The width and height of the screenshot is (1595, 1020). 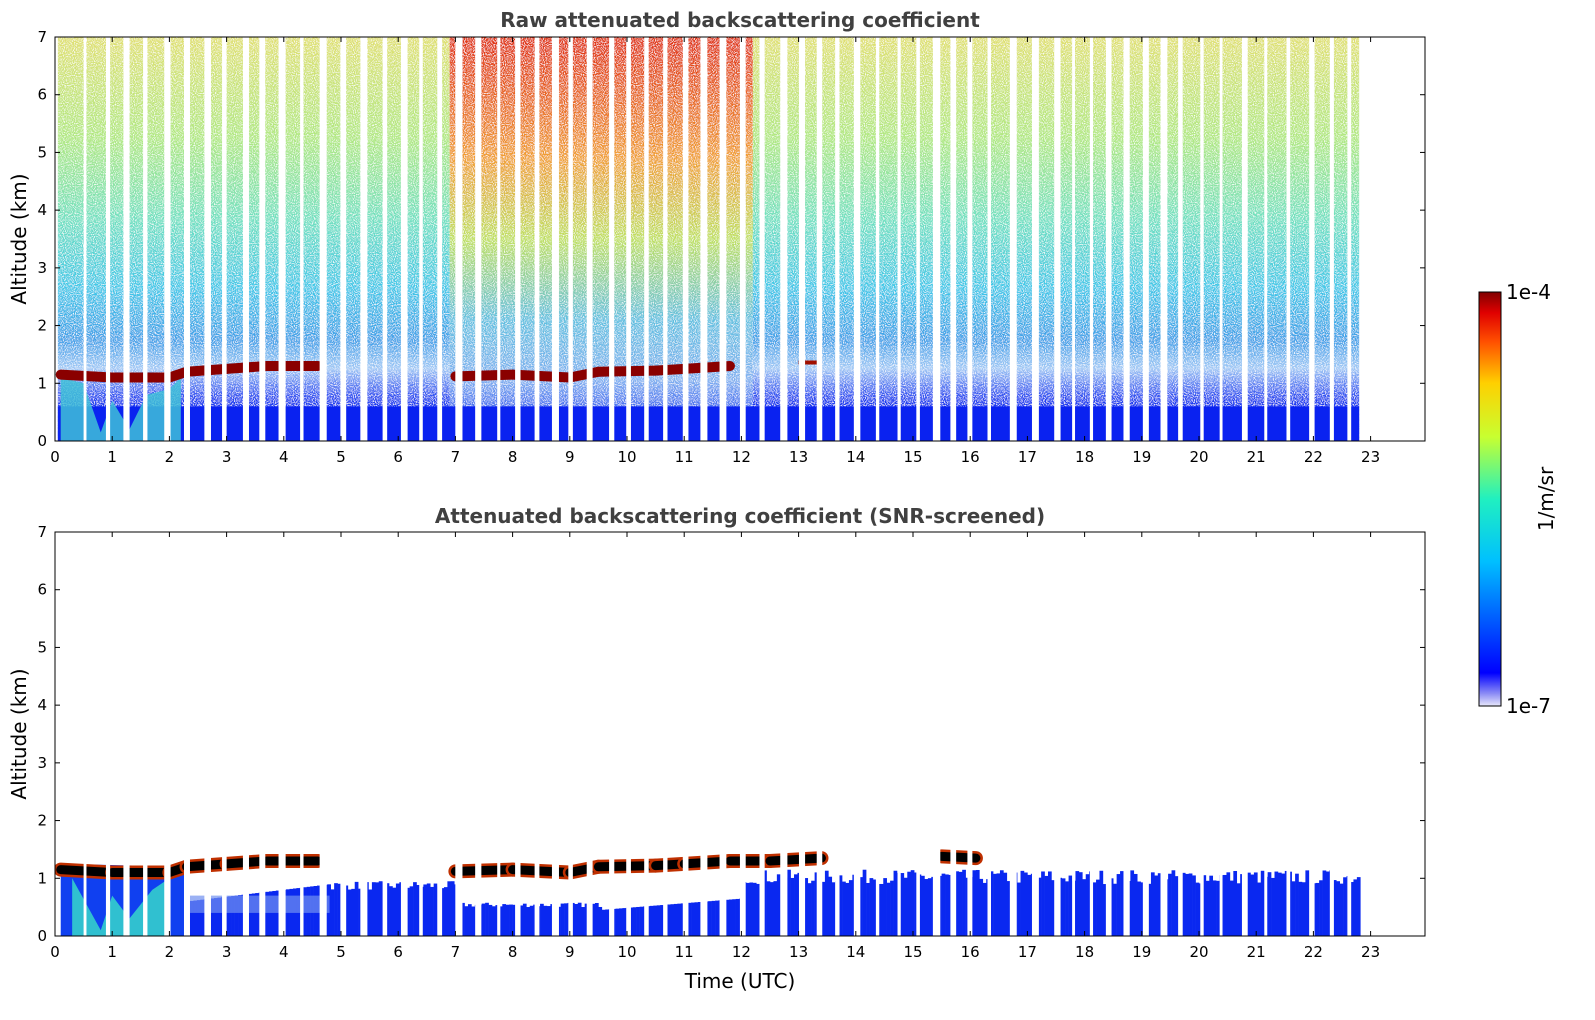 What do you see at coordinates (112, 457) in the screenshot?
I see `x-tick-label: 1` at bounding box center [112, 457].